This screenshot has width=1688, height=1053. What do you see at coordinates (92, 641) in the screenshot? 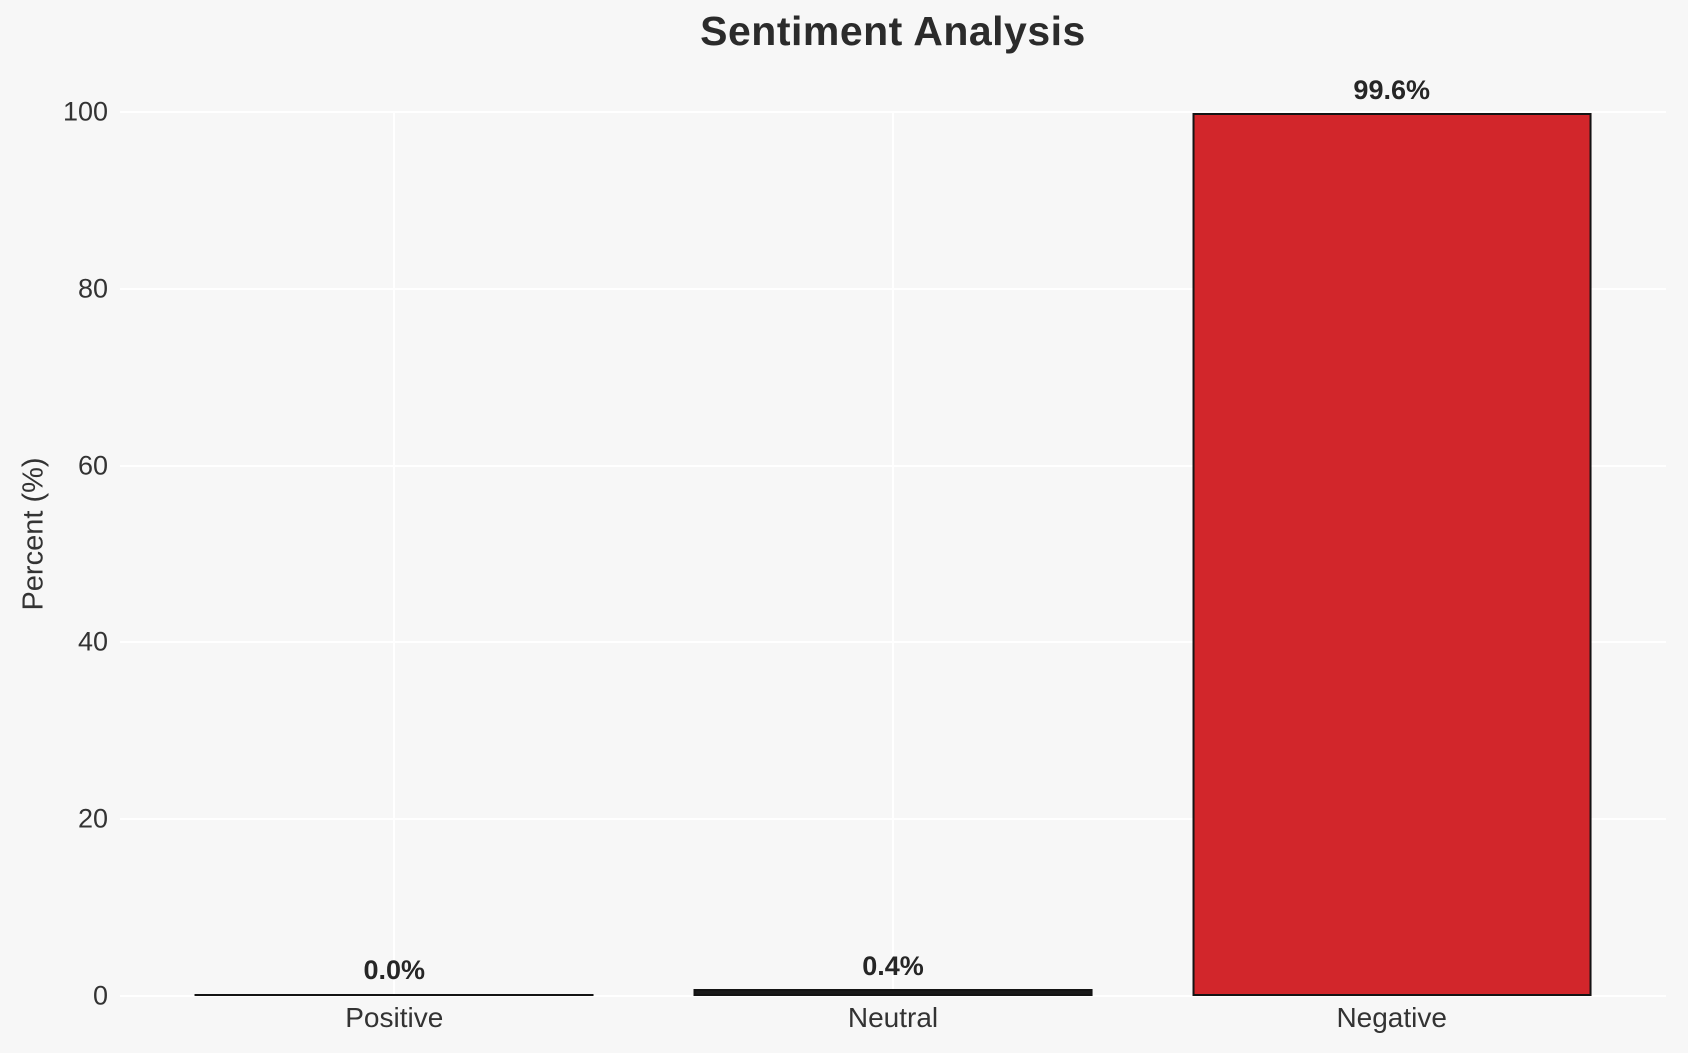
I see `y-tick-label: 40` at bounding box center [92, 641].